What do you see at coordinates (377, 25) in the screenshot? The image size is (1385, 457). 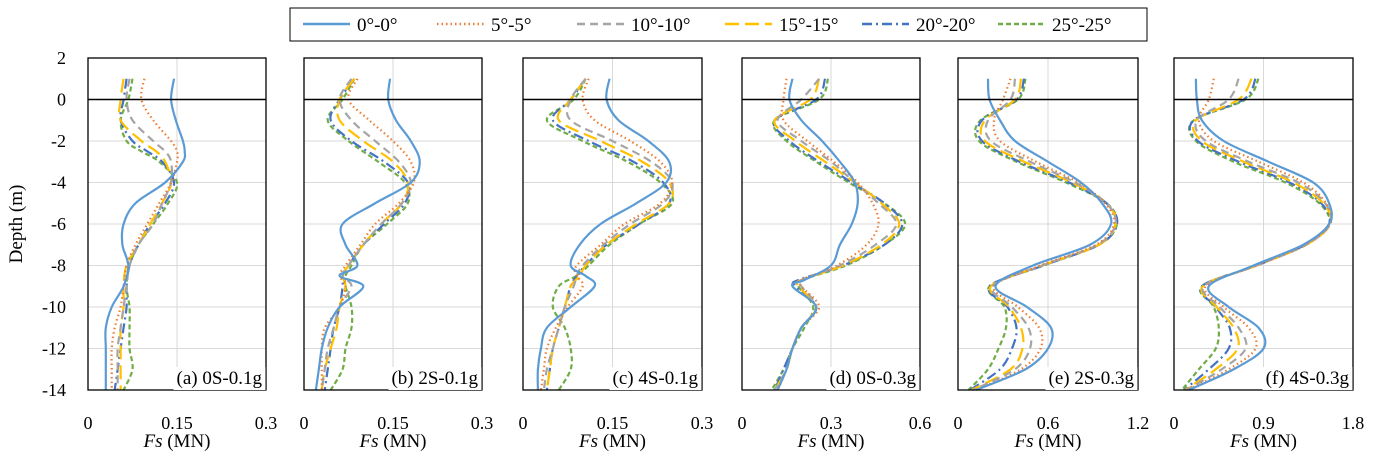 I see `legend-label: 0°-0°` at bounding box center [377, 25].